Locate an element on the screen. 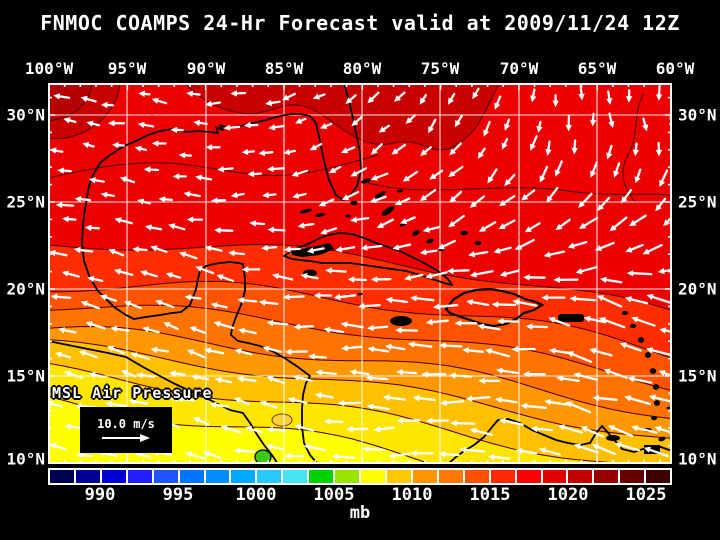 The width and height of the screenshot is (720, 540). pressure-band is located at coordinates (360, 430).